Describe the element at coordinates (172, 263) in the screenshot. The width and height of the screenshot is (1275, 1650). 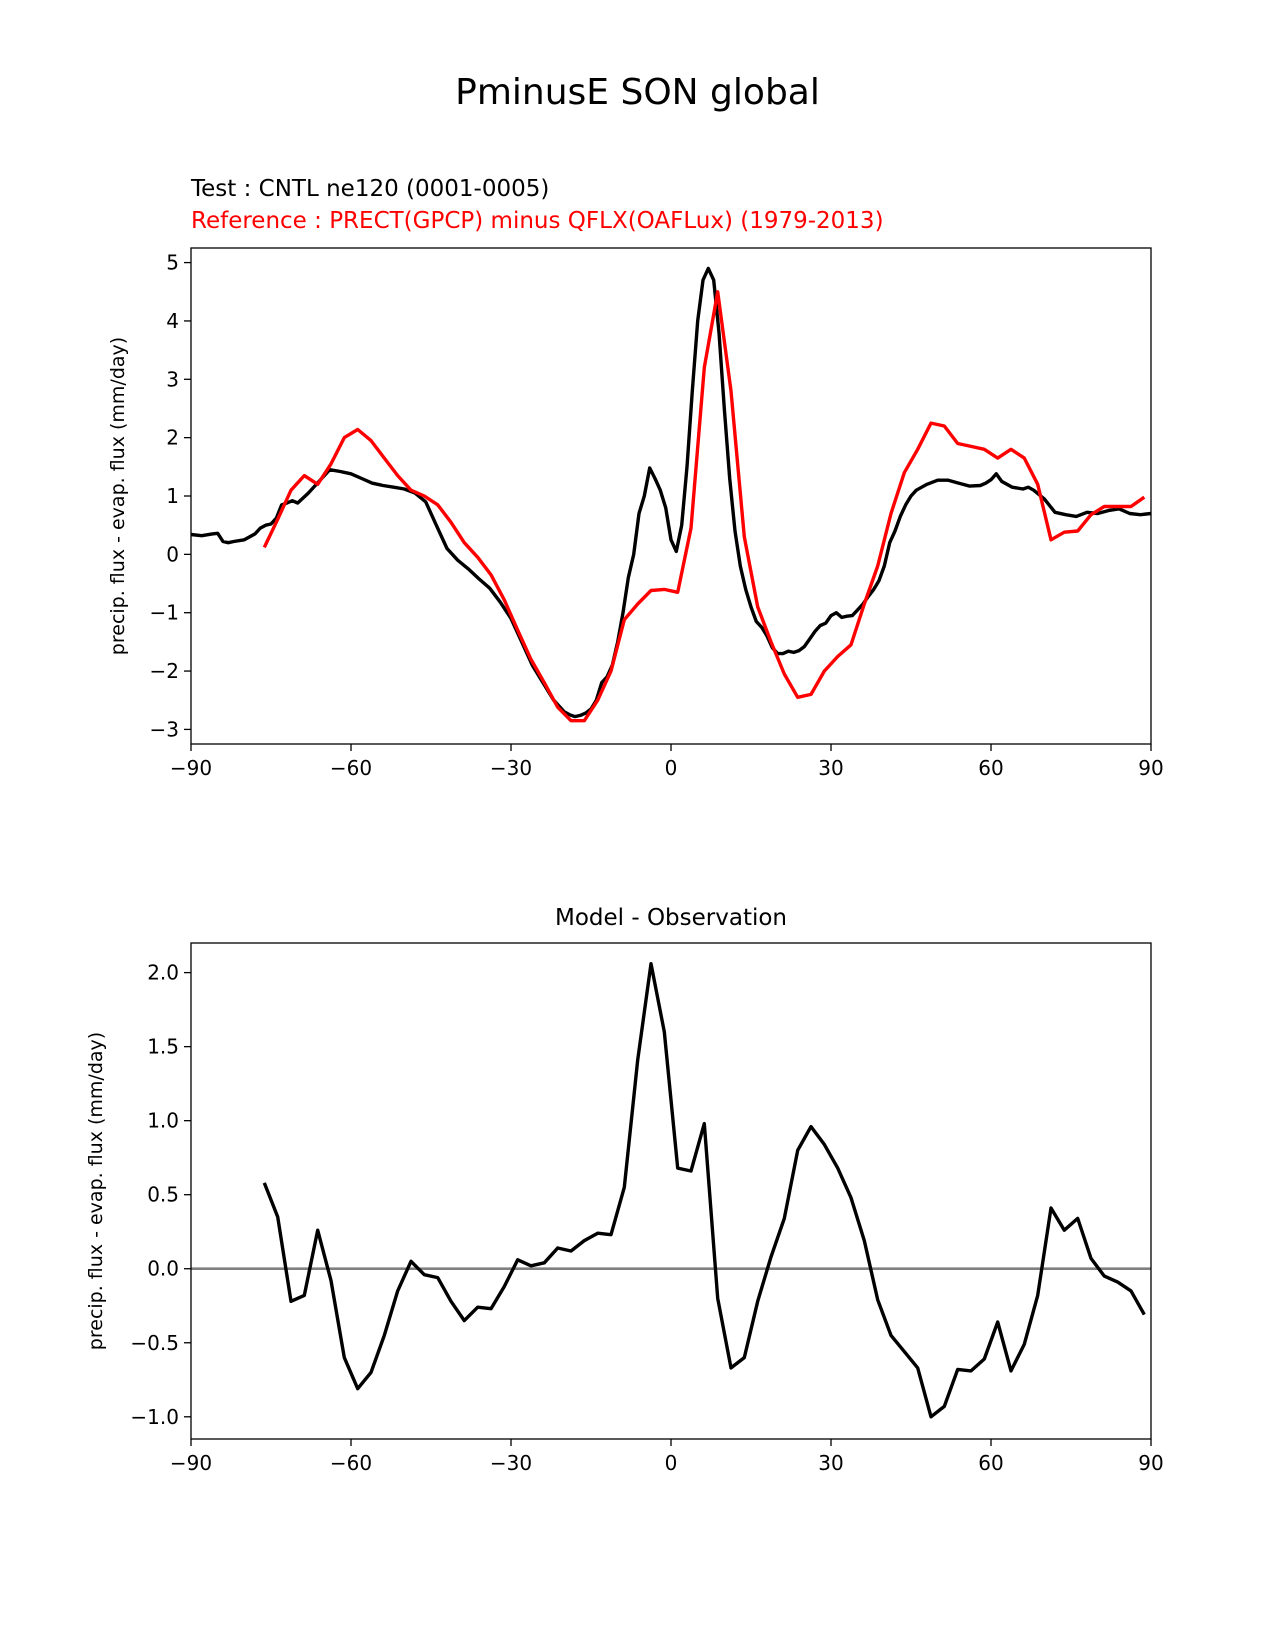
I see `y-tick-label: 5` at that location.